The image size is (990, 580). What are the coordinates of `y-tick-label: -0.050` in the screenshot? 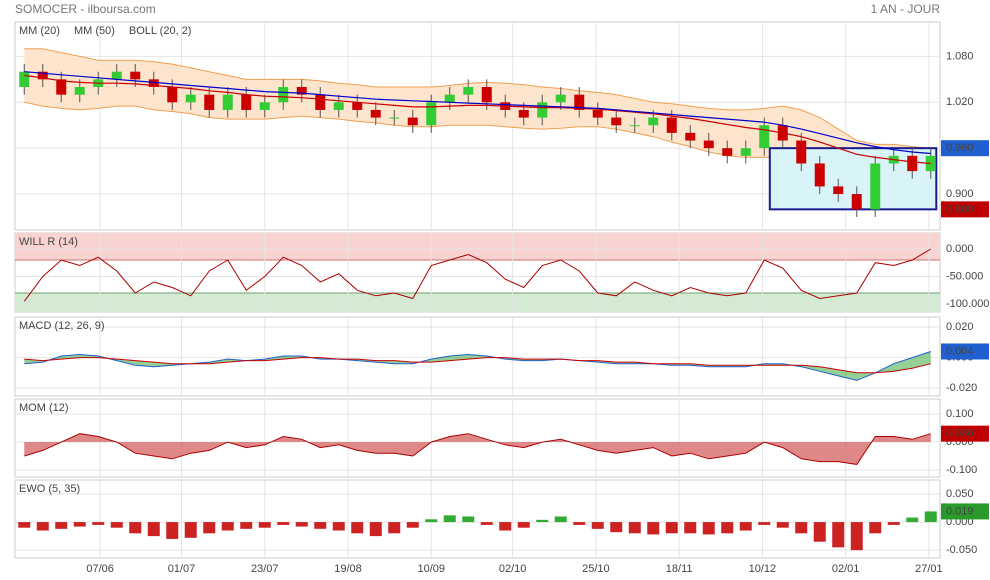 It's located at (961, 550).